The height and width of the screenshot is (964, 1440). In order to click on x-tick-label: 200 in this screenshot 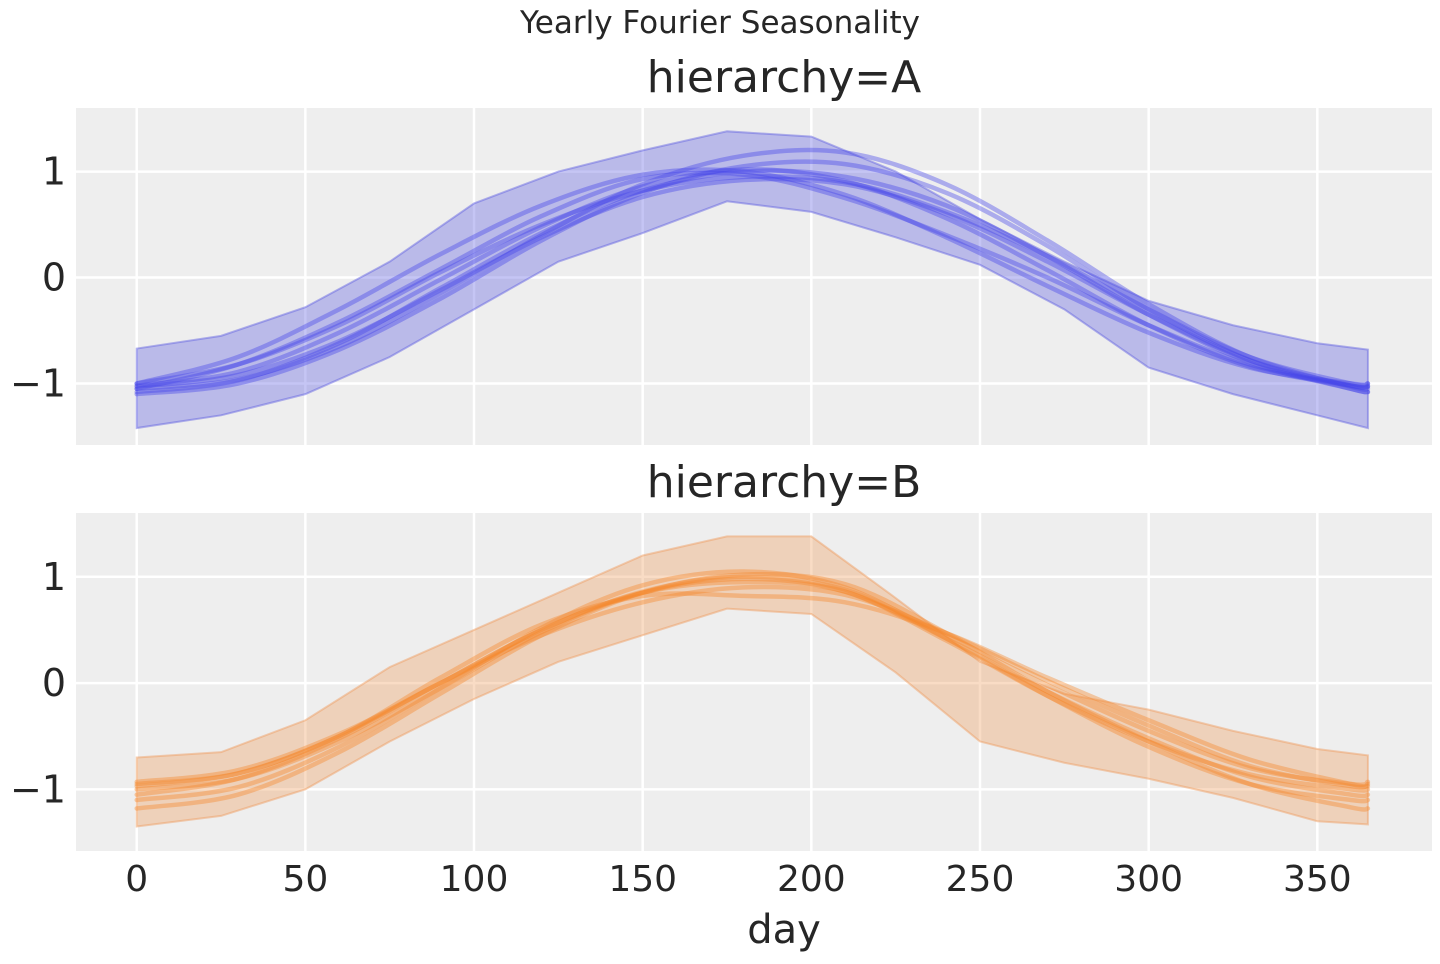, I will do `click(811, 879)`.